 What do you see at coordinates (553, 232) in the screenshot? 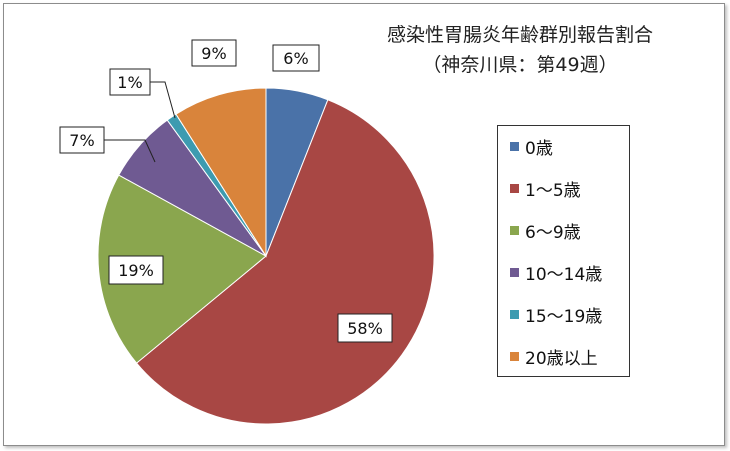
I see `legend-label: 6〜9歳` at bounding box center [553, 232].